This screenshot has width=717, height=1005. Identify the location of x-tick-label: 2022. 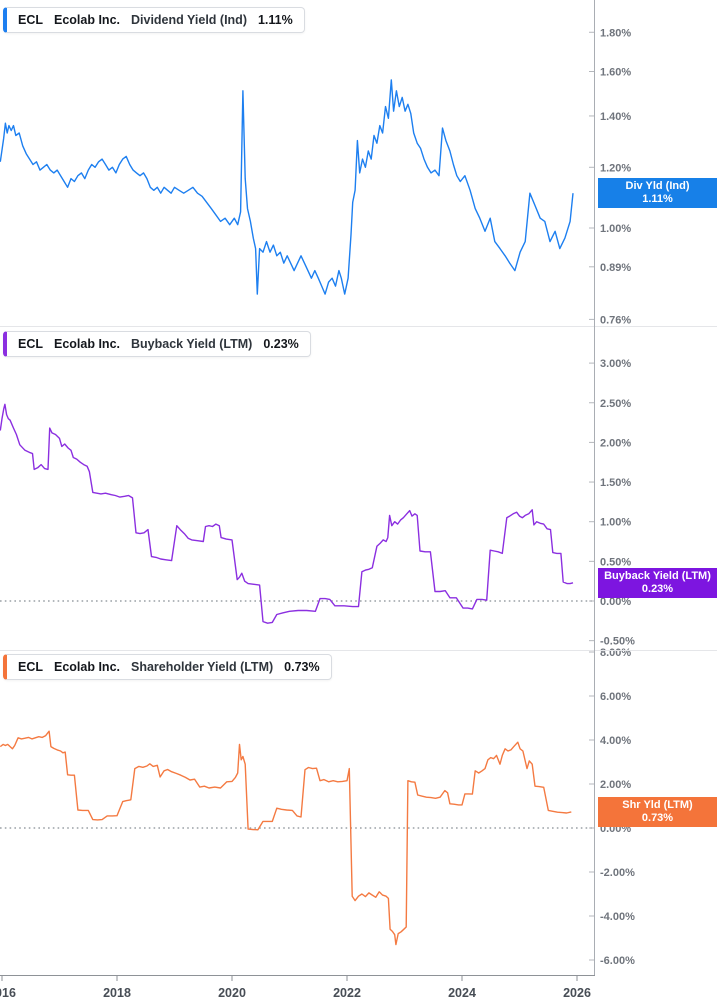
(347, 993).